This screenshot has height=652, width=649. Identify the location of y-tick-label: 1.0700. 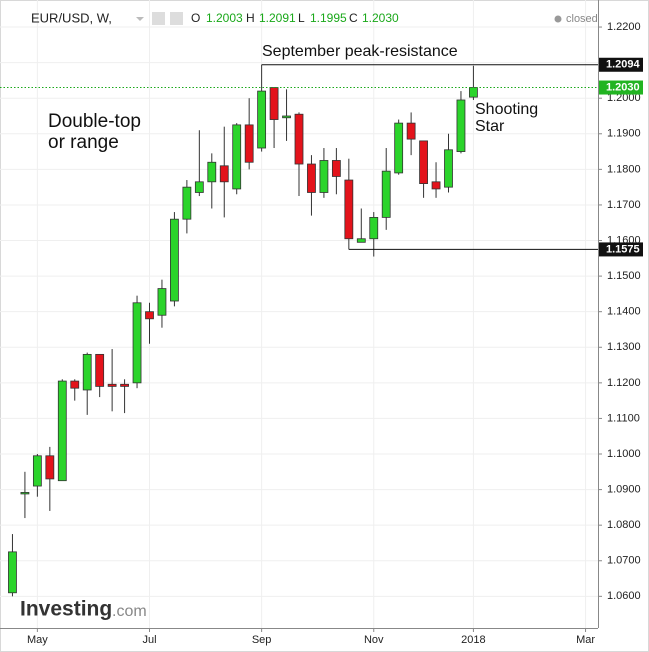
(624, 561).